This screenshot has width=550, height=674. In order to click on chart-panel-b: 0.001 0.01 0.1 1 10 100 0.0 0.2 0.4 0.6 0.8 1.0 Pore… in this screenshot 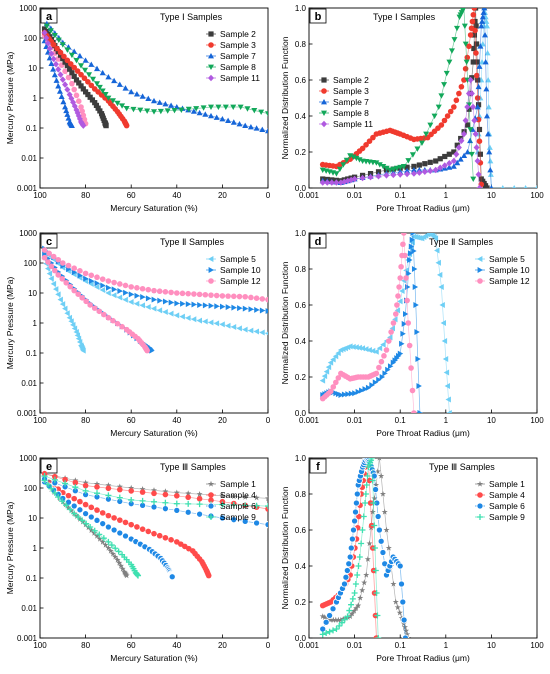, I will do `click(412, 108)`.